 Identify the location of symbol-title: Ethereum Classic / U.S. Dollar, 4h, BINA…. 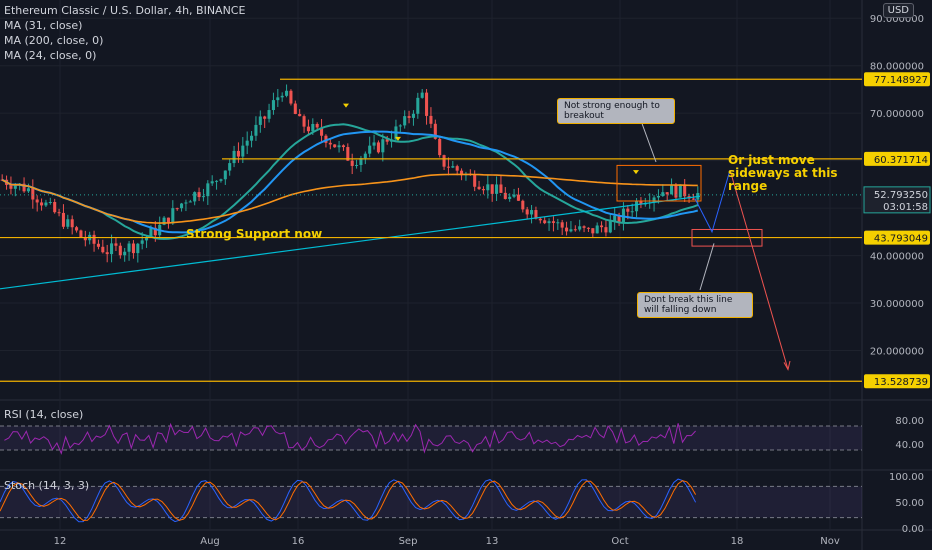
(125, 10).